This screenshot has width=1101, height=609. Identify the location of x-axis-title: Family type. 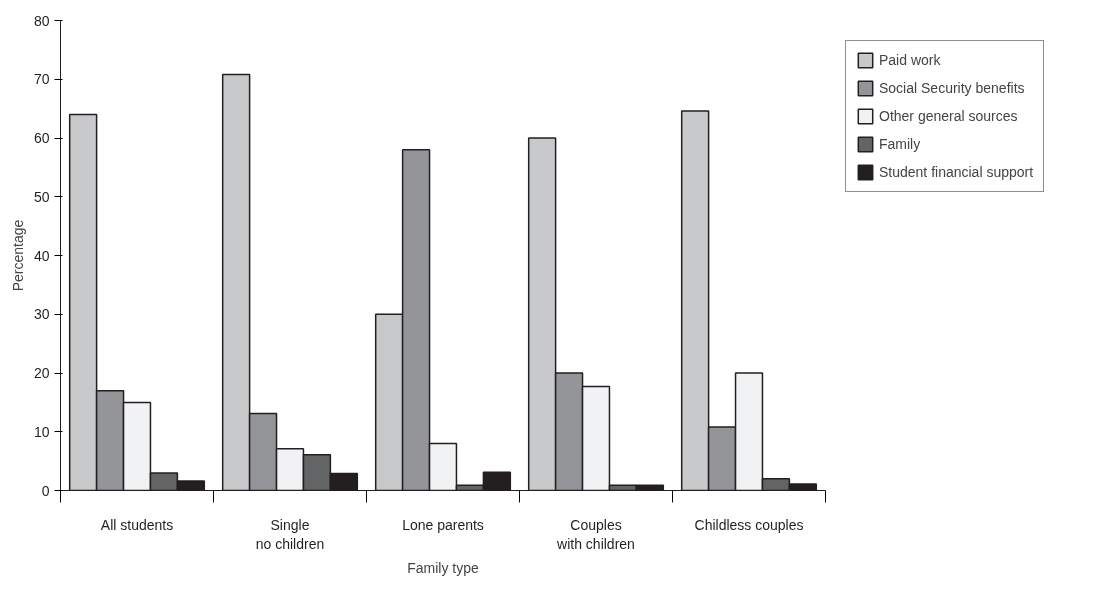
(443, 567).